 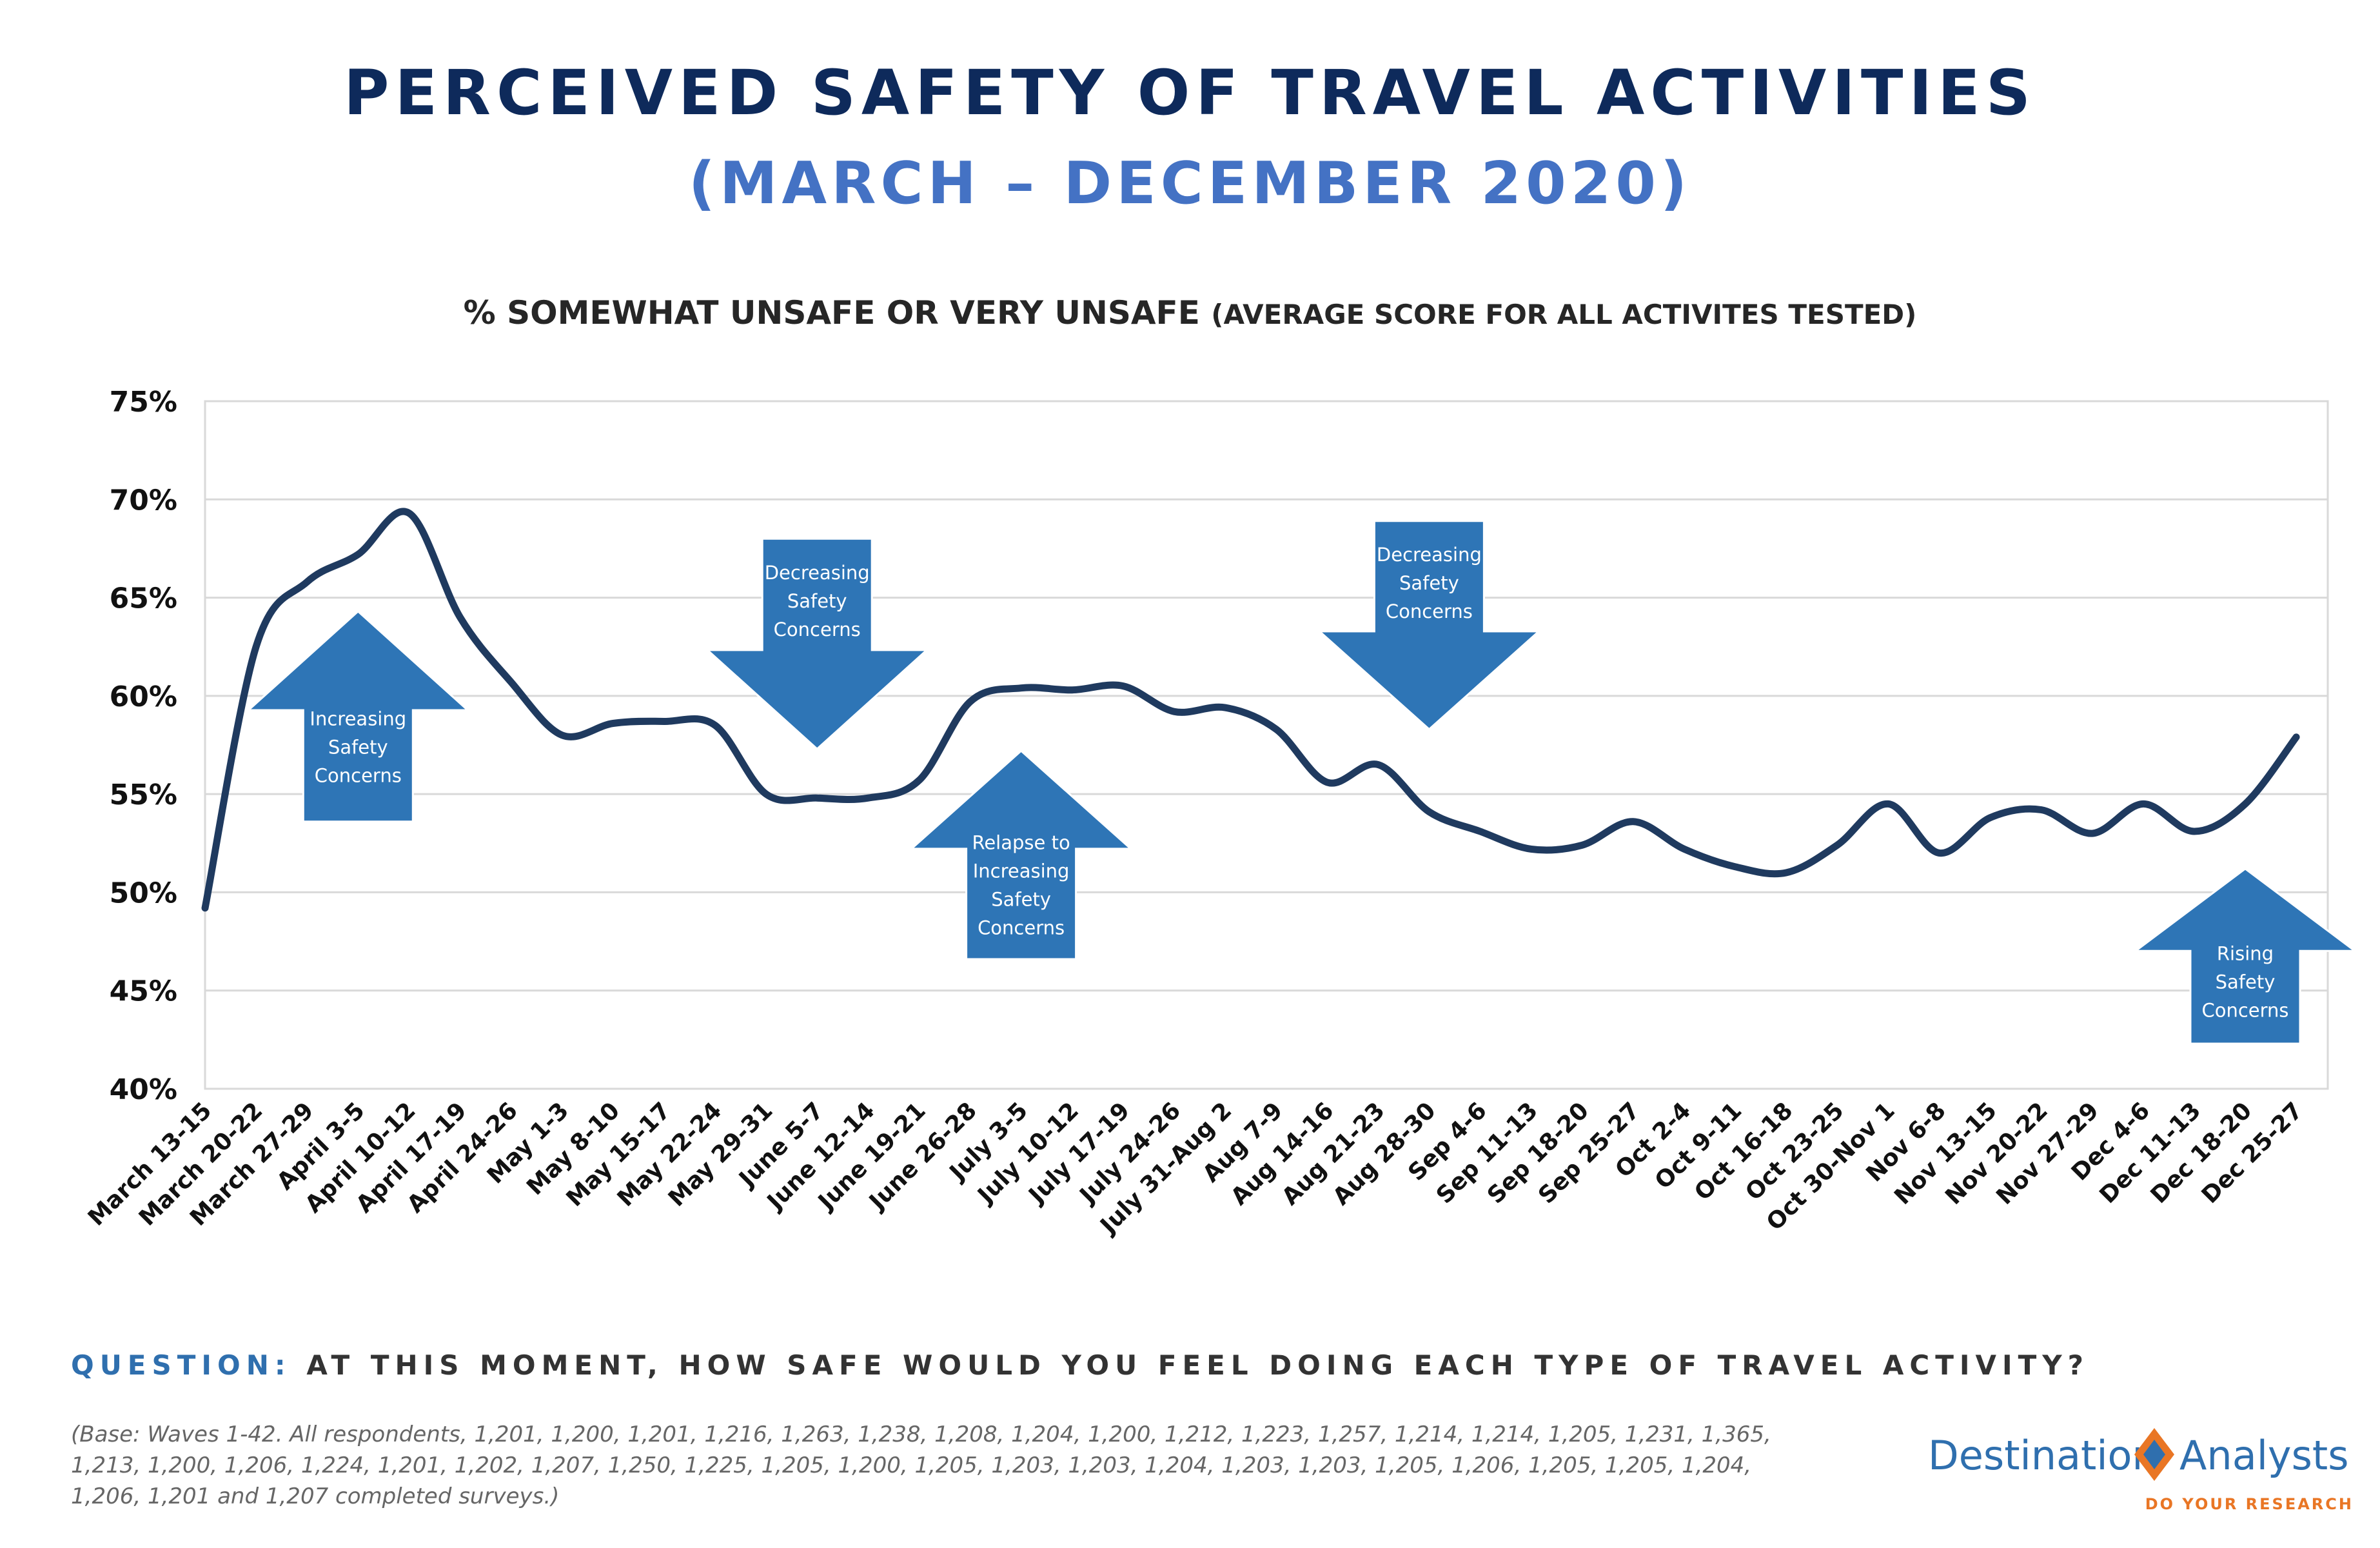 What do you see at coordinates (1564, 315) in the screenshot?
I see `chart-heading-note: (AVERAGE SCORE FOR ALL ACTIVITES TESTED)` at bounding box center [1564, 315].